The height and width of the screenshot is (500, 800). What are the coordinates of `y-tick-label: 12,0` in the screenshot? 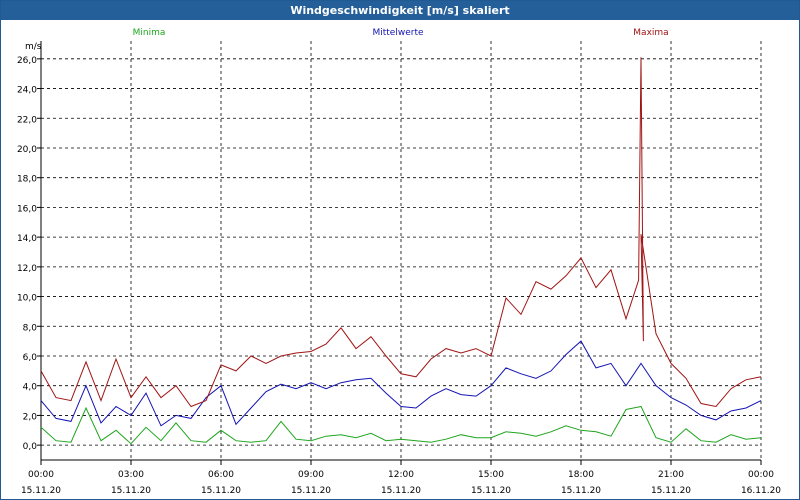 It's located at (27, 269).